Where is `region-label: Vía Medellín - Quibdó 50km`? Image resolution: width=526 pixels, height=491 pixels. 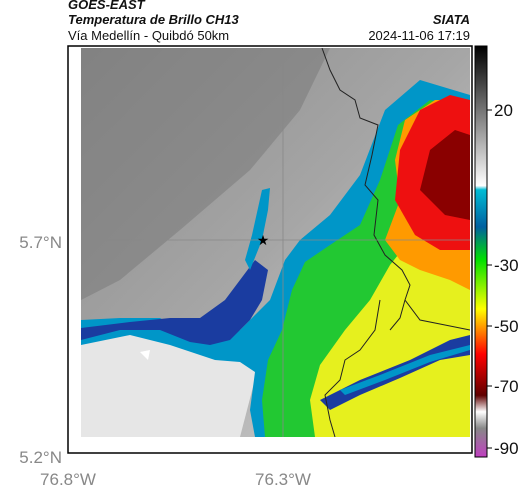 region-label: Vía Medellín - Quibdó 50km is located at coordinates (149, 35).